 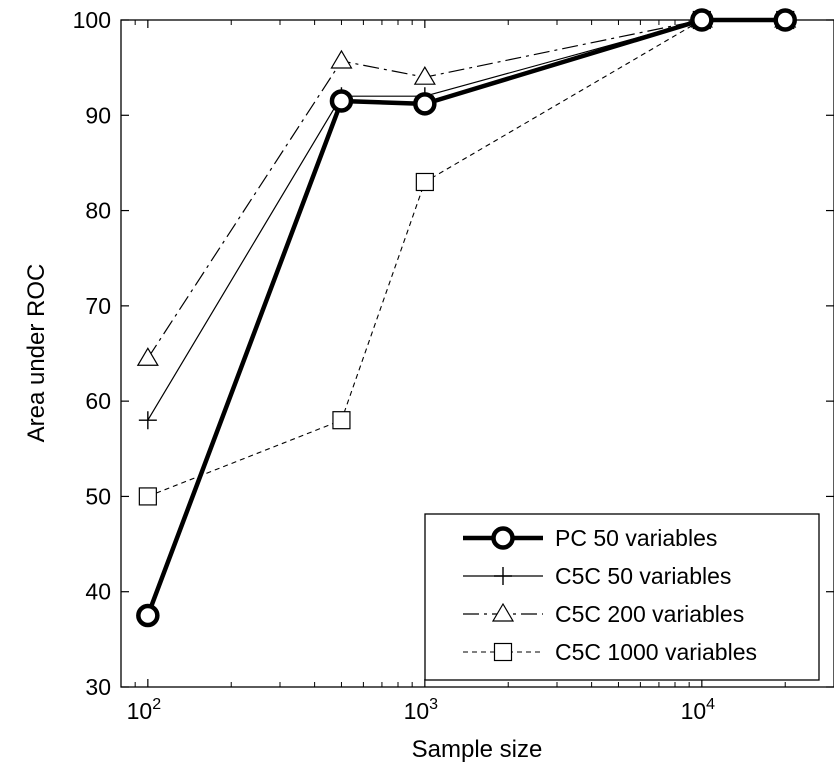 What do you see at coordinates (656, 652) in the screenshot?
I see `legend-label: C5C 1000 variables` at bounding box center [656, 652].